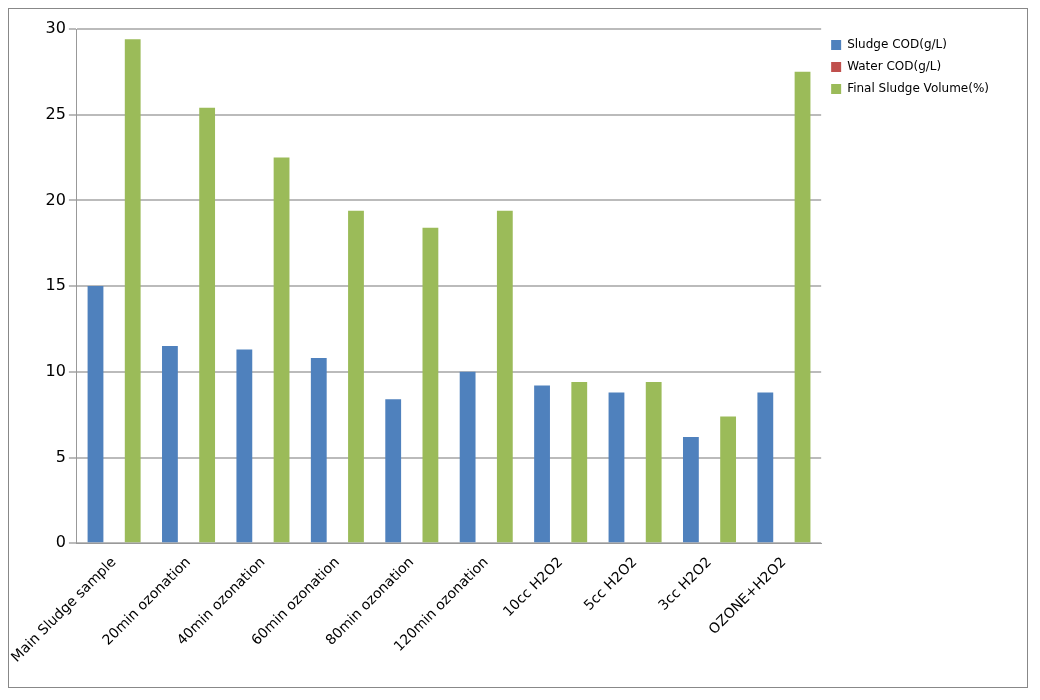 This screenshot has width=1040, height=700. What do you see at coordinates (60, 456) in the screenshot?
I see `y-tick-label: 5` at bounding box center [60, 456].